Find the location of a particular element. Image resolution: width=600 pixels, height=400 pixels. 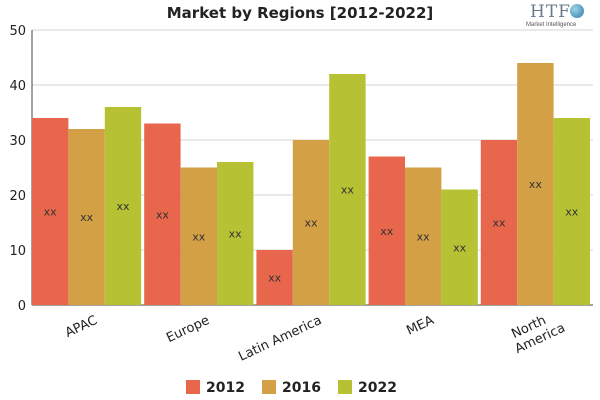

x-tick-label: Europe is located at coordinates (188, 329).